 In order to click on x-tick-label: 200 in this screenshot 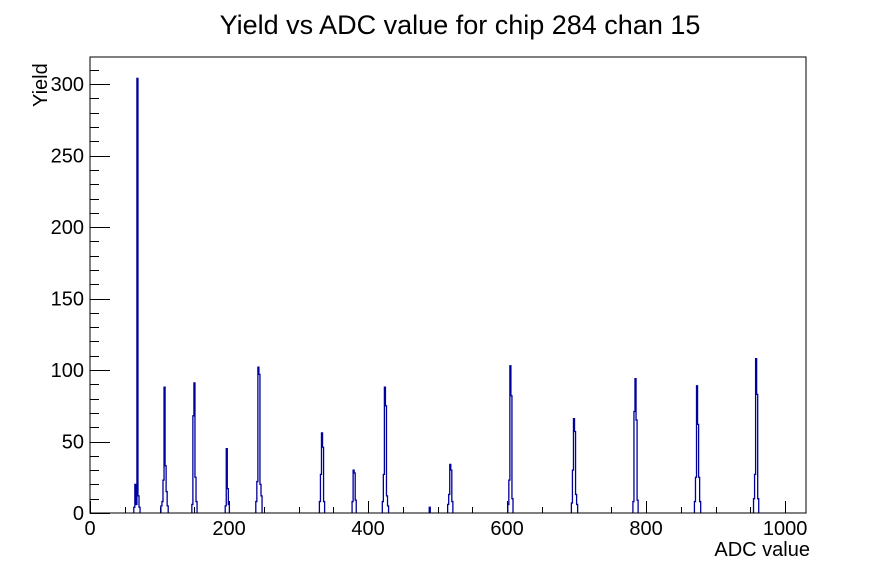, I will do `click(228, 529)`.